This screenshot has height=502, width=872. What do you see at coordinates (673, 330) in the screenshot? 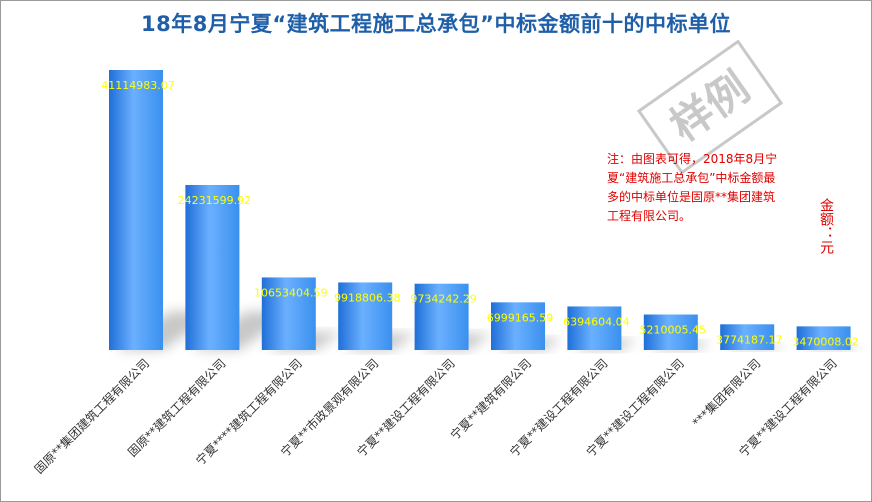
I see `data-label: 5210005.45` at bounding box center [673, 330].